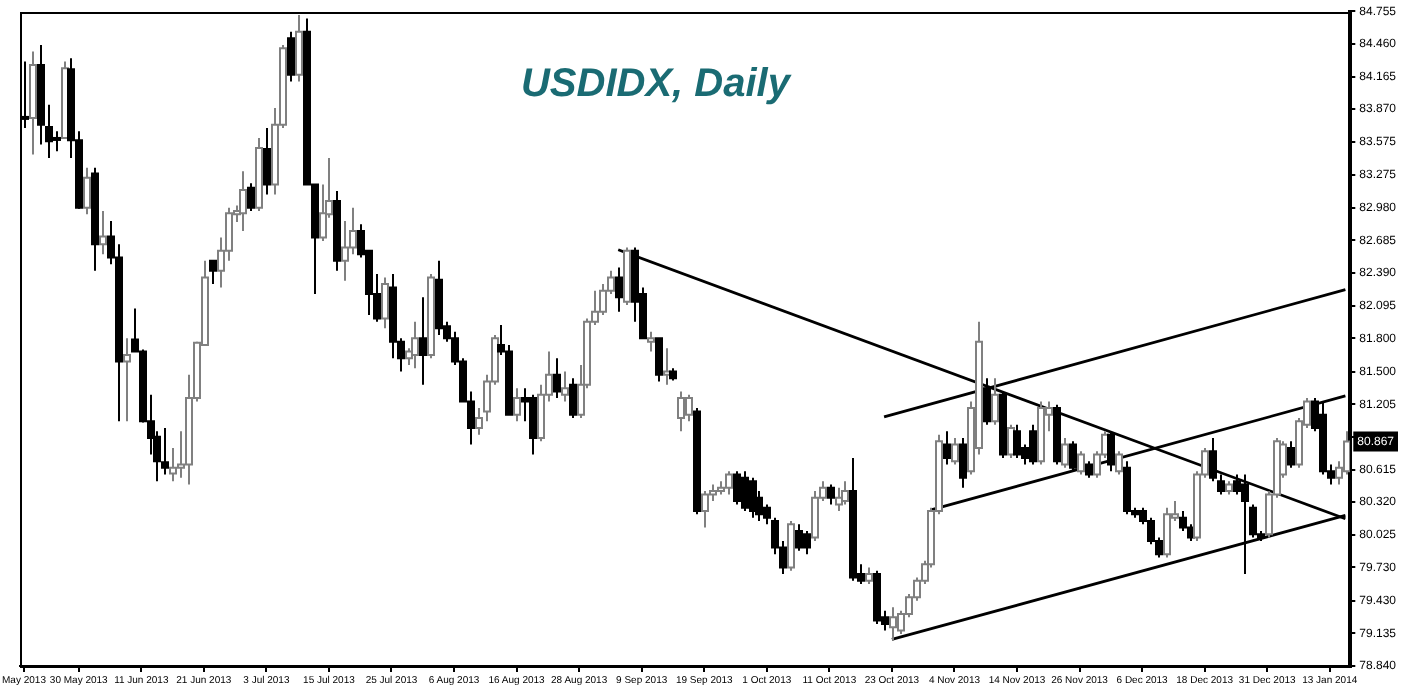 Image resolution: width=1404 pixels, height=692 pixels. What do you see at coordinates (656, 84) in the screenshot?
I see `text: USDIDX, Daily` at bounding box center [656, 84].